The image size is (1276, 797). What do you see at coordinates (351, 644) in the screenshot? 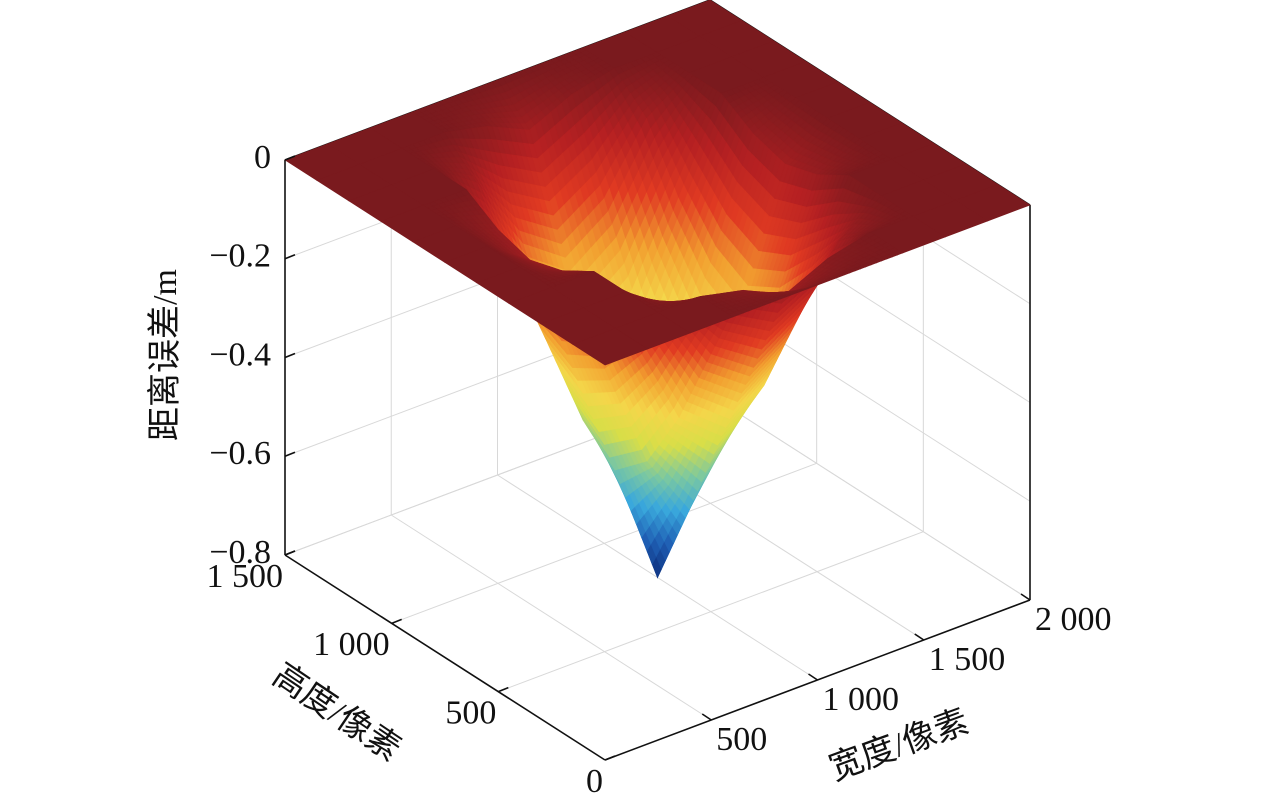
I see `y-tick-label: 1 000` at bounding box center [351, 644].